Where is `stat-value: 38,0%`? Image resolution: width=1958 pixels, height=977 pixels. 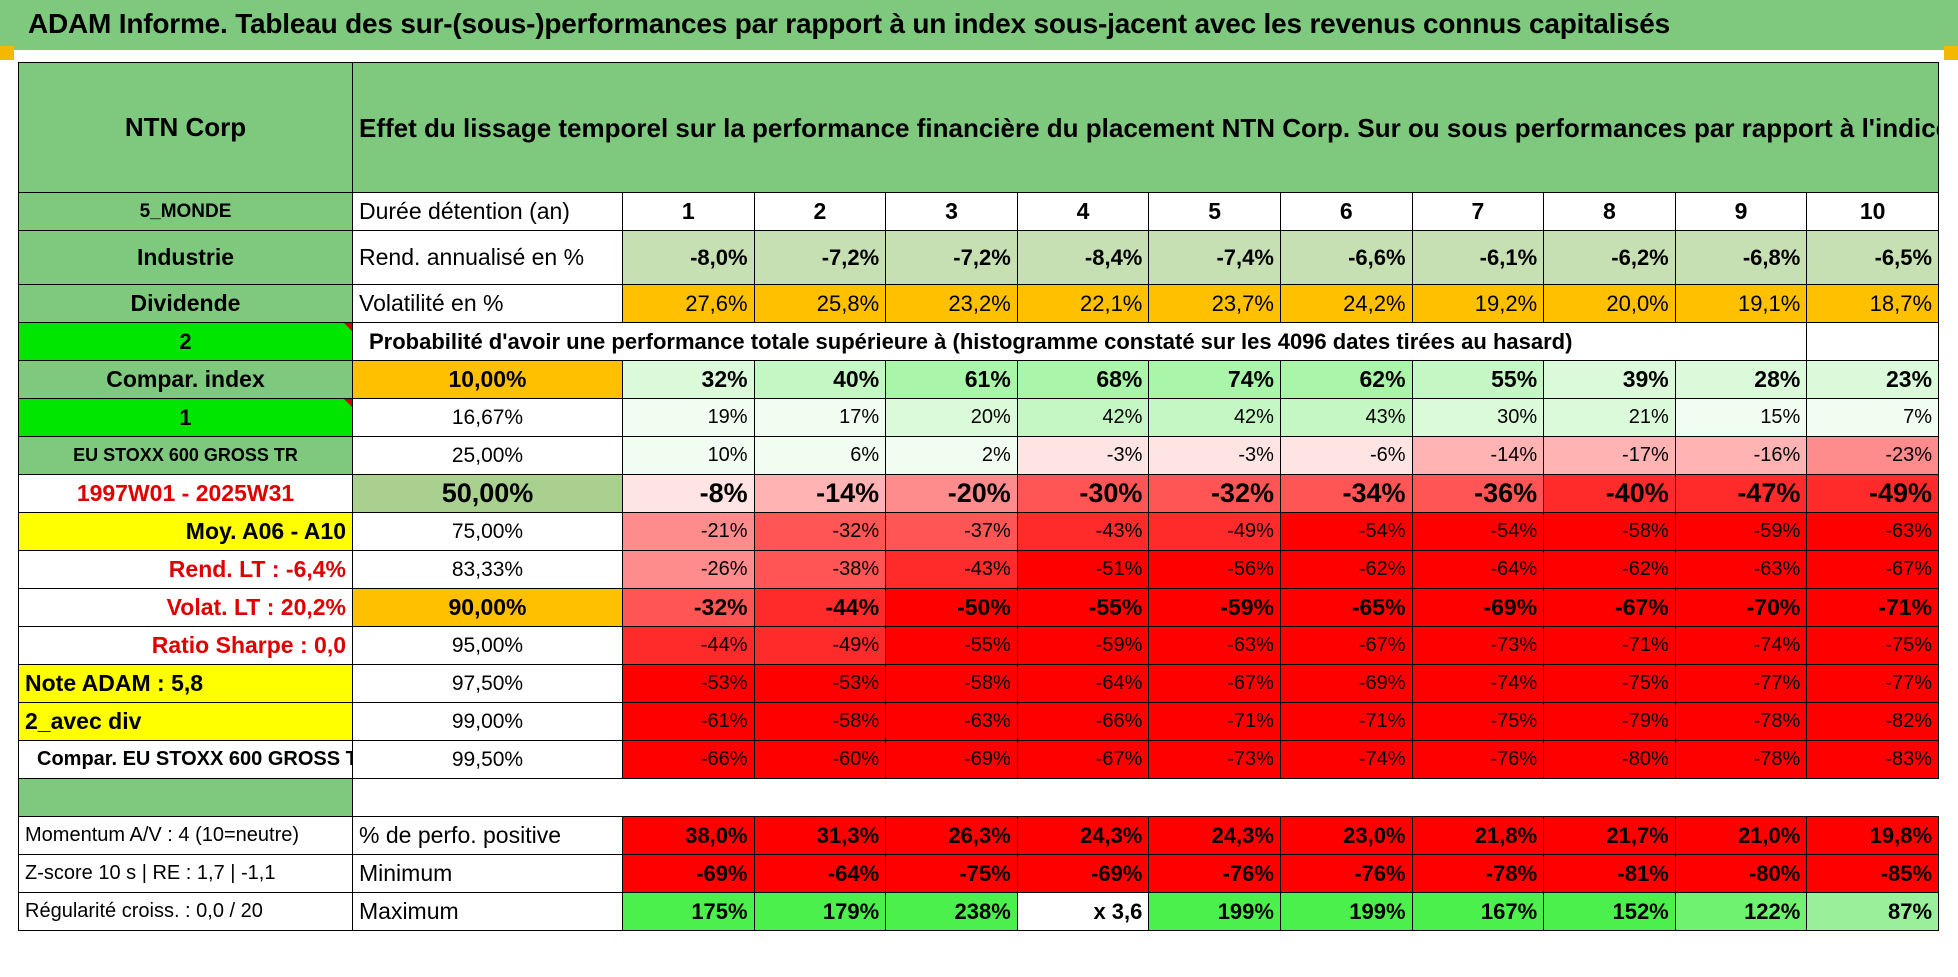 stat-value: 38,0% is located at coordinates (688, 835).